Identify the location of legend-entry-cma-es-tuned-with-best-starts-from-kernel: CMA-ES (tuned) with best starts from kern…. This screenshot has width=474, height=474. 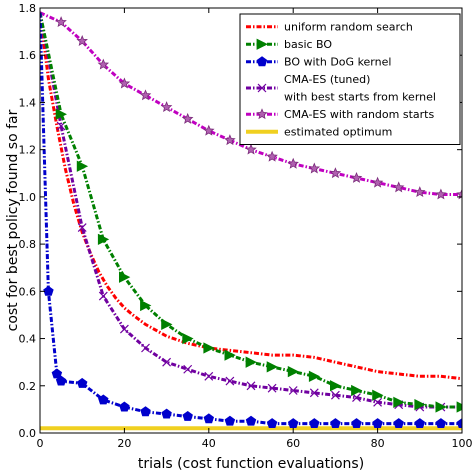
(341, 88).